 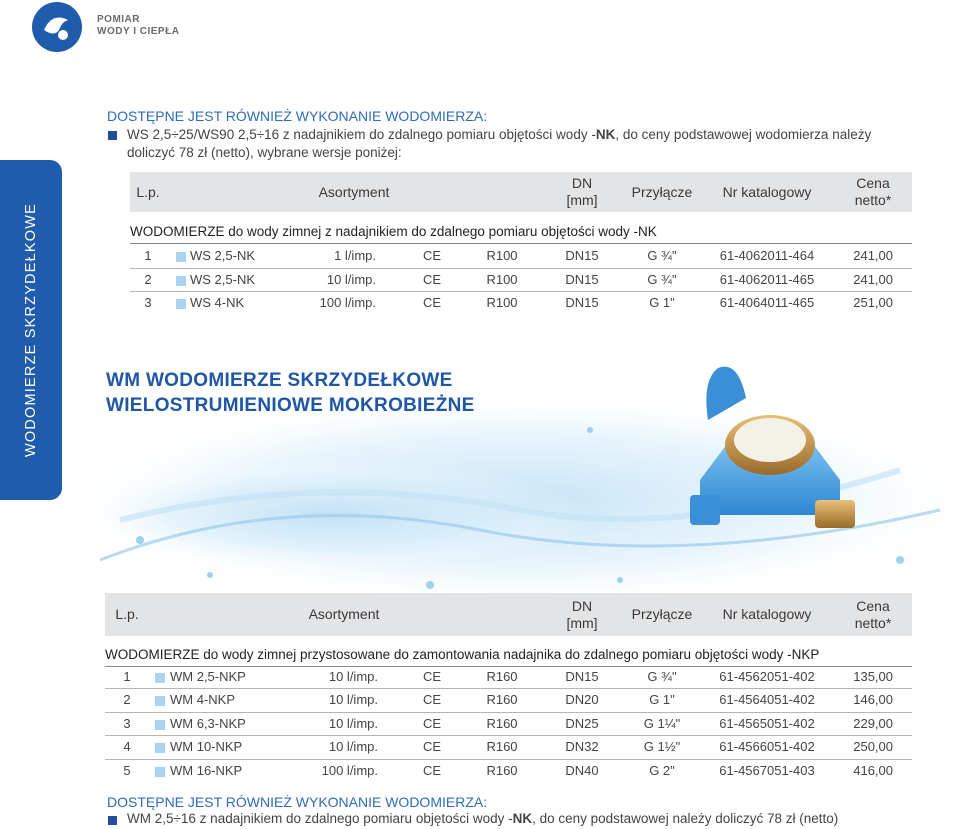 I want to click on table-cell: G 2", so click(x=662, y=770).